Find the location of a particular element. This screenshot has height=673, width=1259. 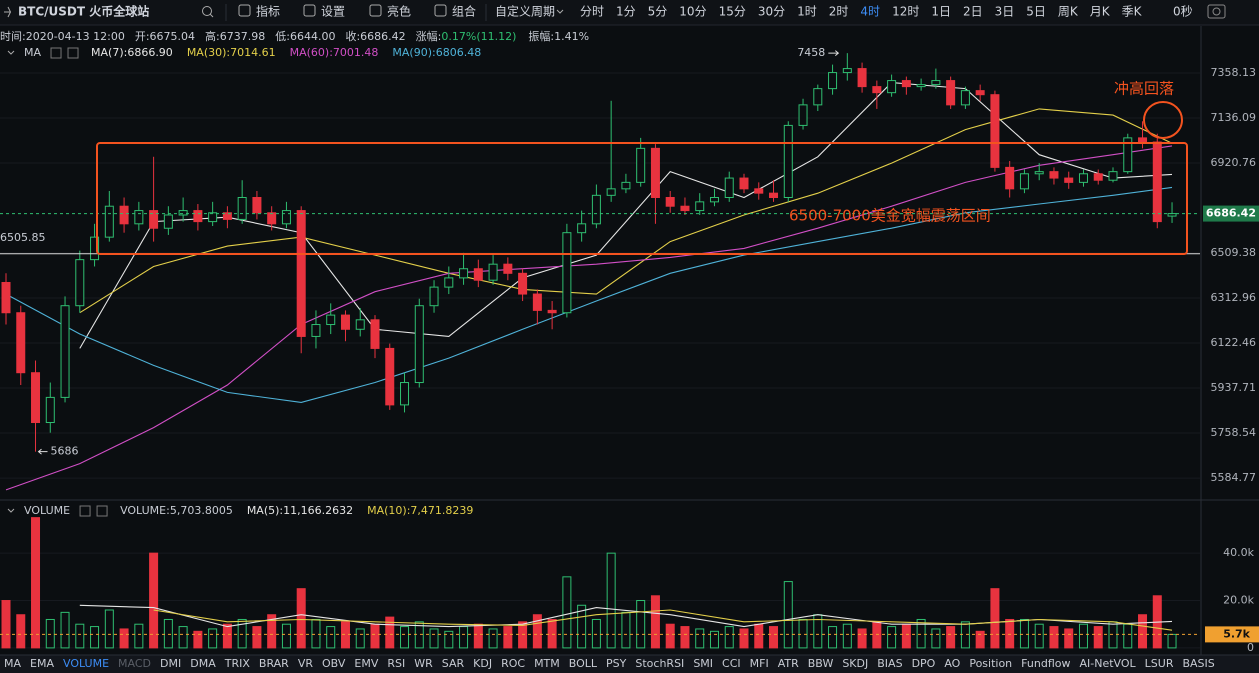

period: 5分 is located at coordinates (658, 12).